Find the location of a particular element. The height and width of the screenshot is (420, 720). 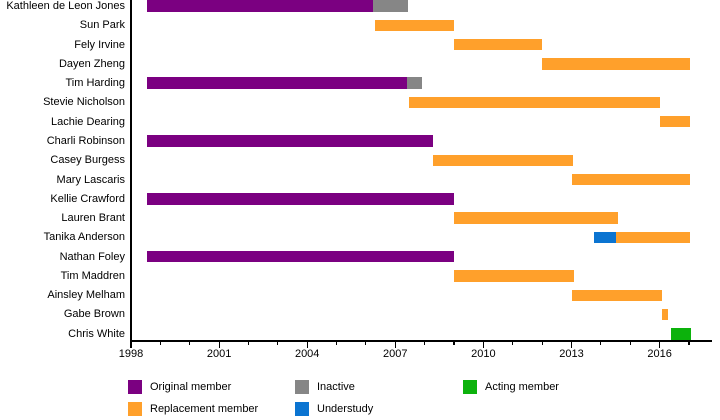

x-tick-label: 2010 is located at coordinates (483, 353).